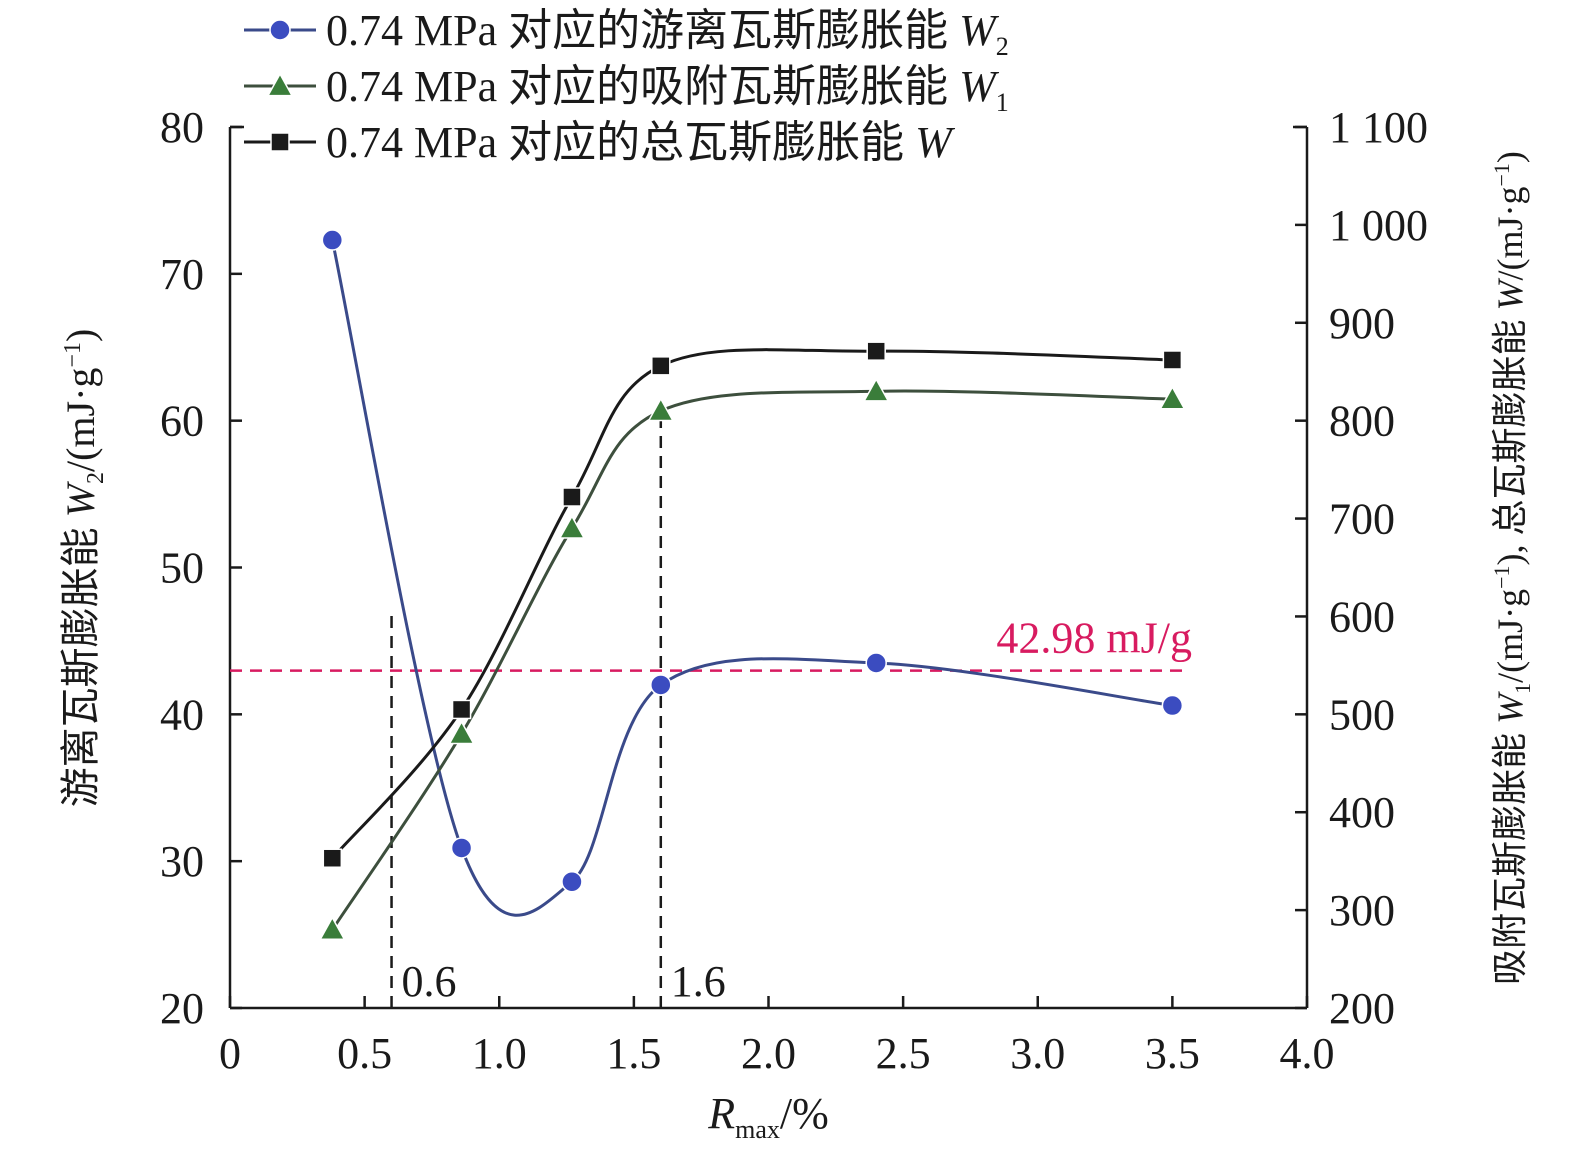 This screenshot has height=1161, width=1575. What do you see at coordinates (182, 861) in the screenshot?
I see `y-left-tick-label: 30` at bounding box center [182, 861].